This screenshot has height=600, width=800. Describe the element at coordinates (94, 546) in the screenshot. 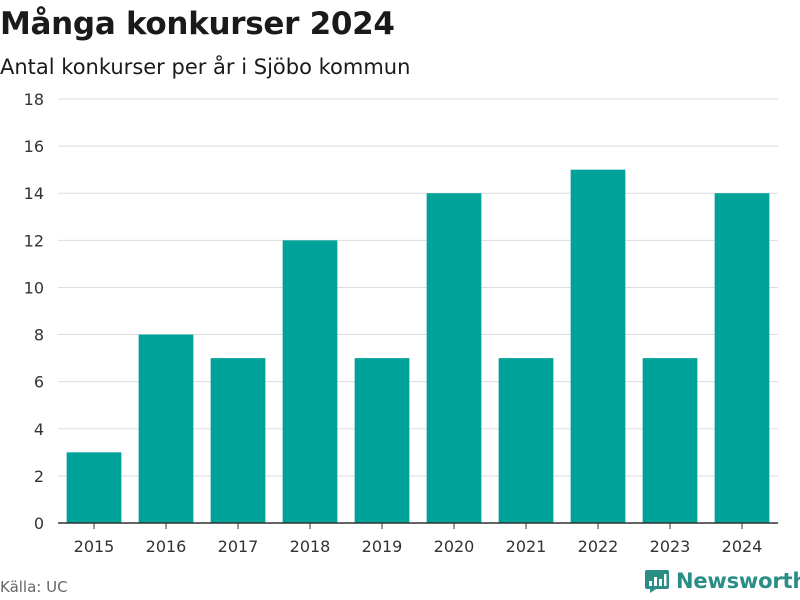

I see `x-tick-label: 2015` at that location.